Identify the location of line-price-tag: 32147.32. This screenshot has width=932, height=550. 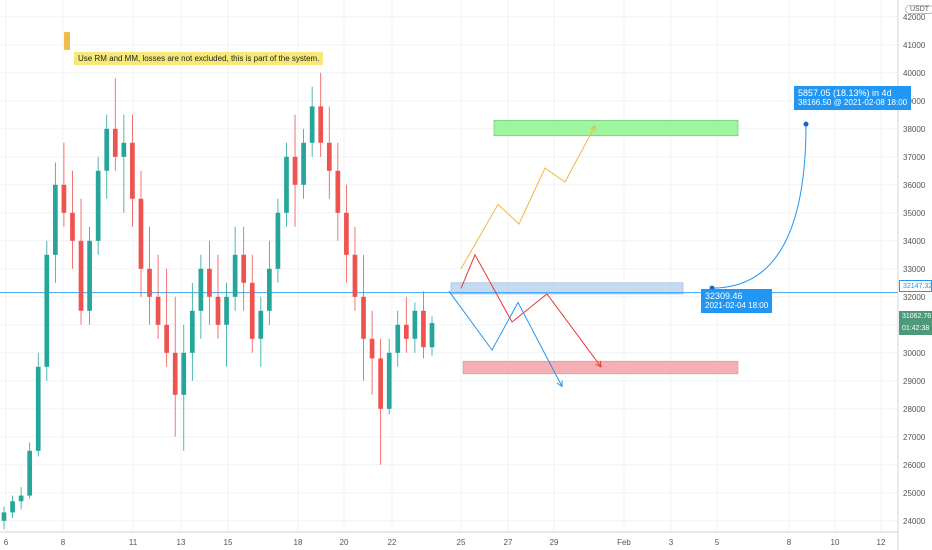
(915, 286).